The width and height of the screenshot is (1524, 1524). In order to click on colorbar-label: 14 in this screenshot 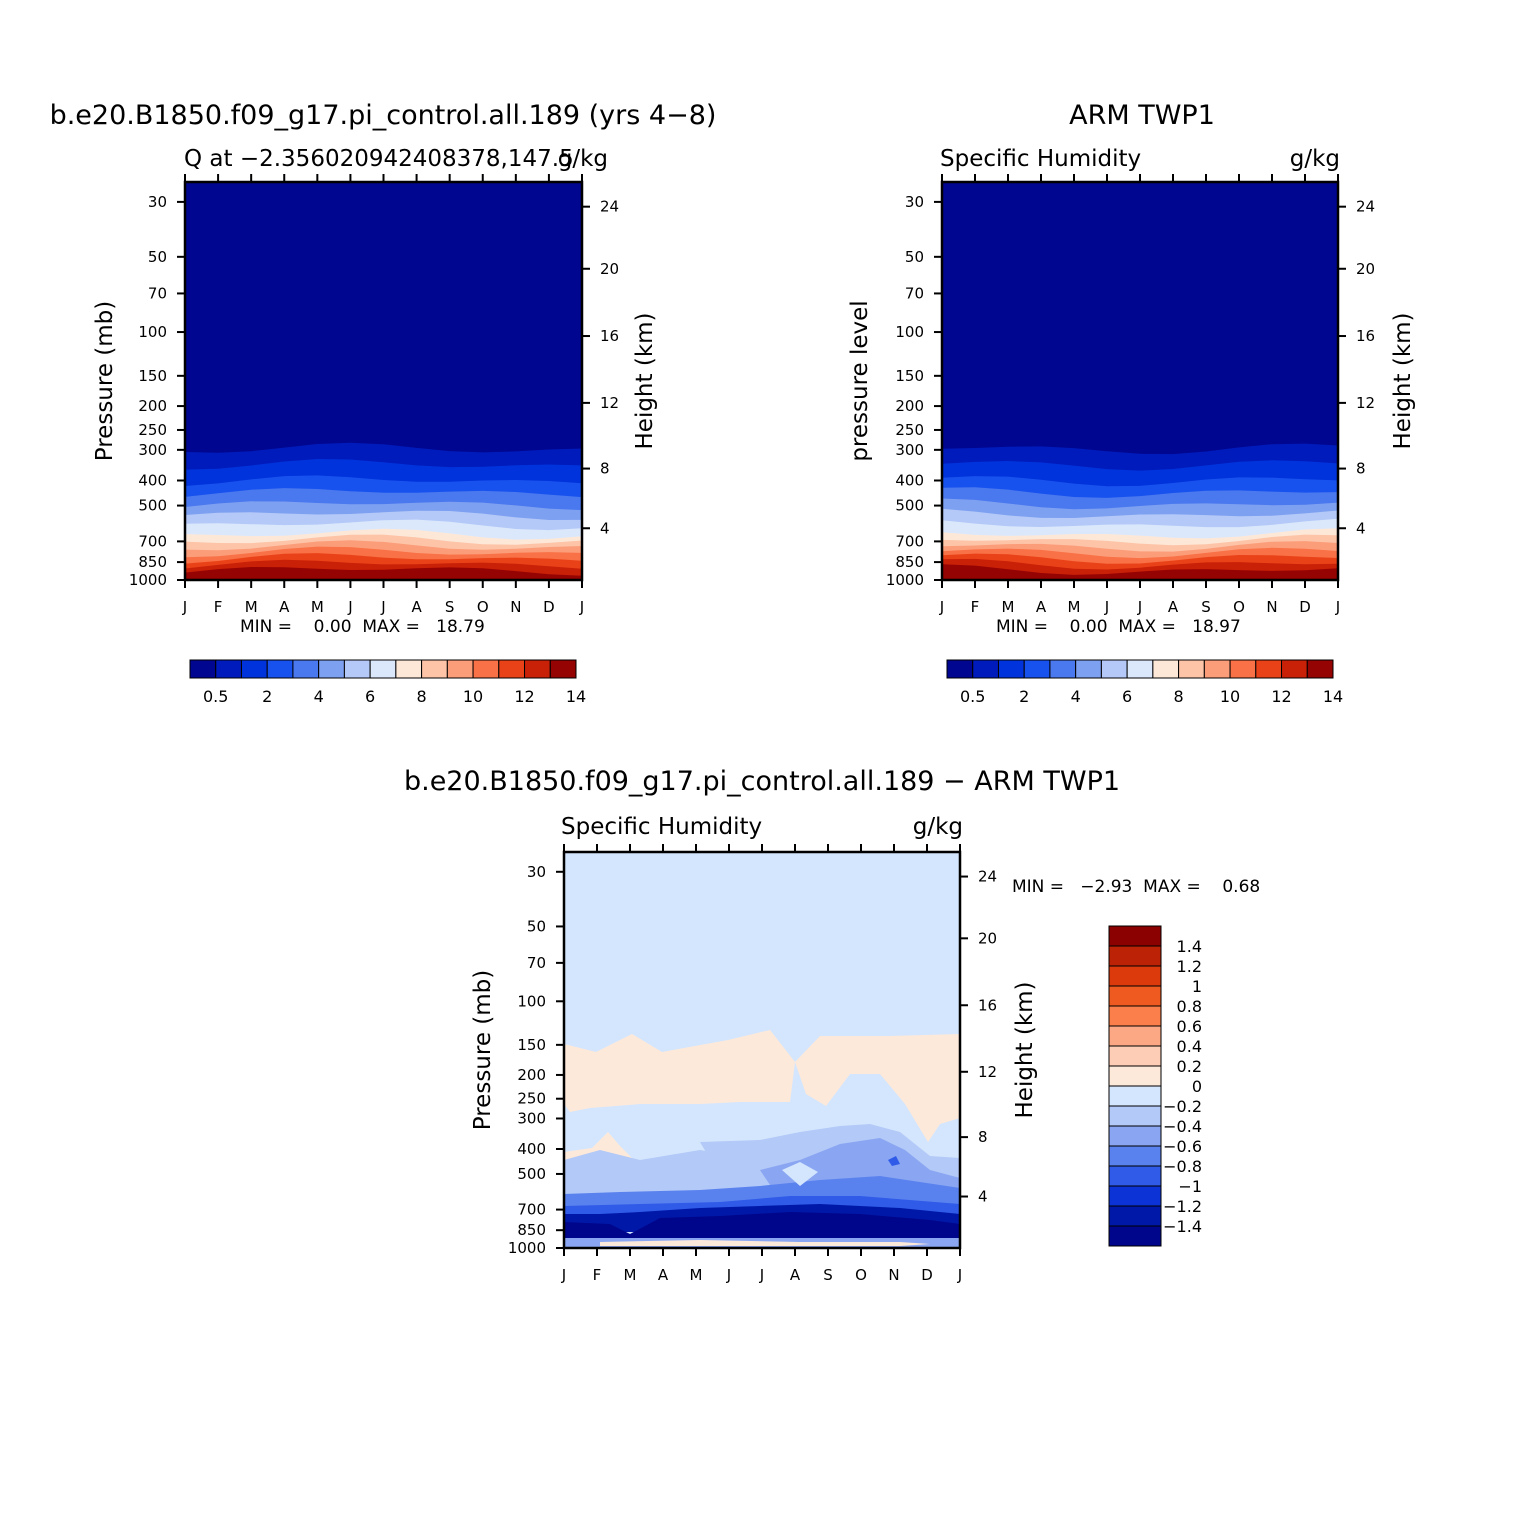, I will do `click(576, 696)`.